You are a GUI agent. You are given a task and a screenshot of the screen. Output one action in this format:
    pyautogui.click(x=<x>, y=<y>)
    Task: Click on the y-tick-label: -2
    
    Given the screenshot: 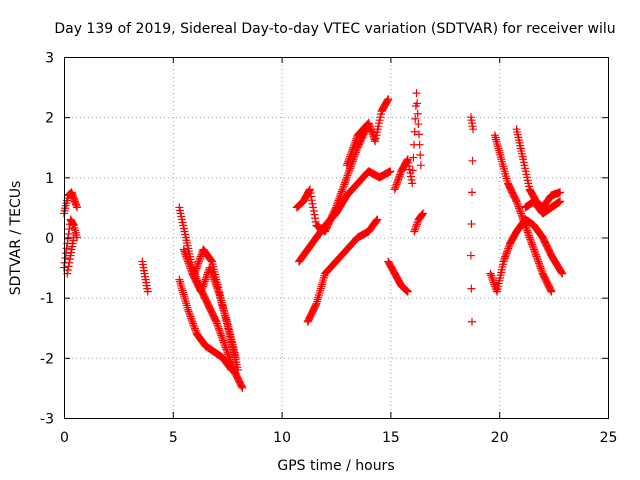 What is the action you would take?
    pyautogui.click(x=47, y=359)
    